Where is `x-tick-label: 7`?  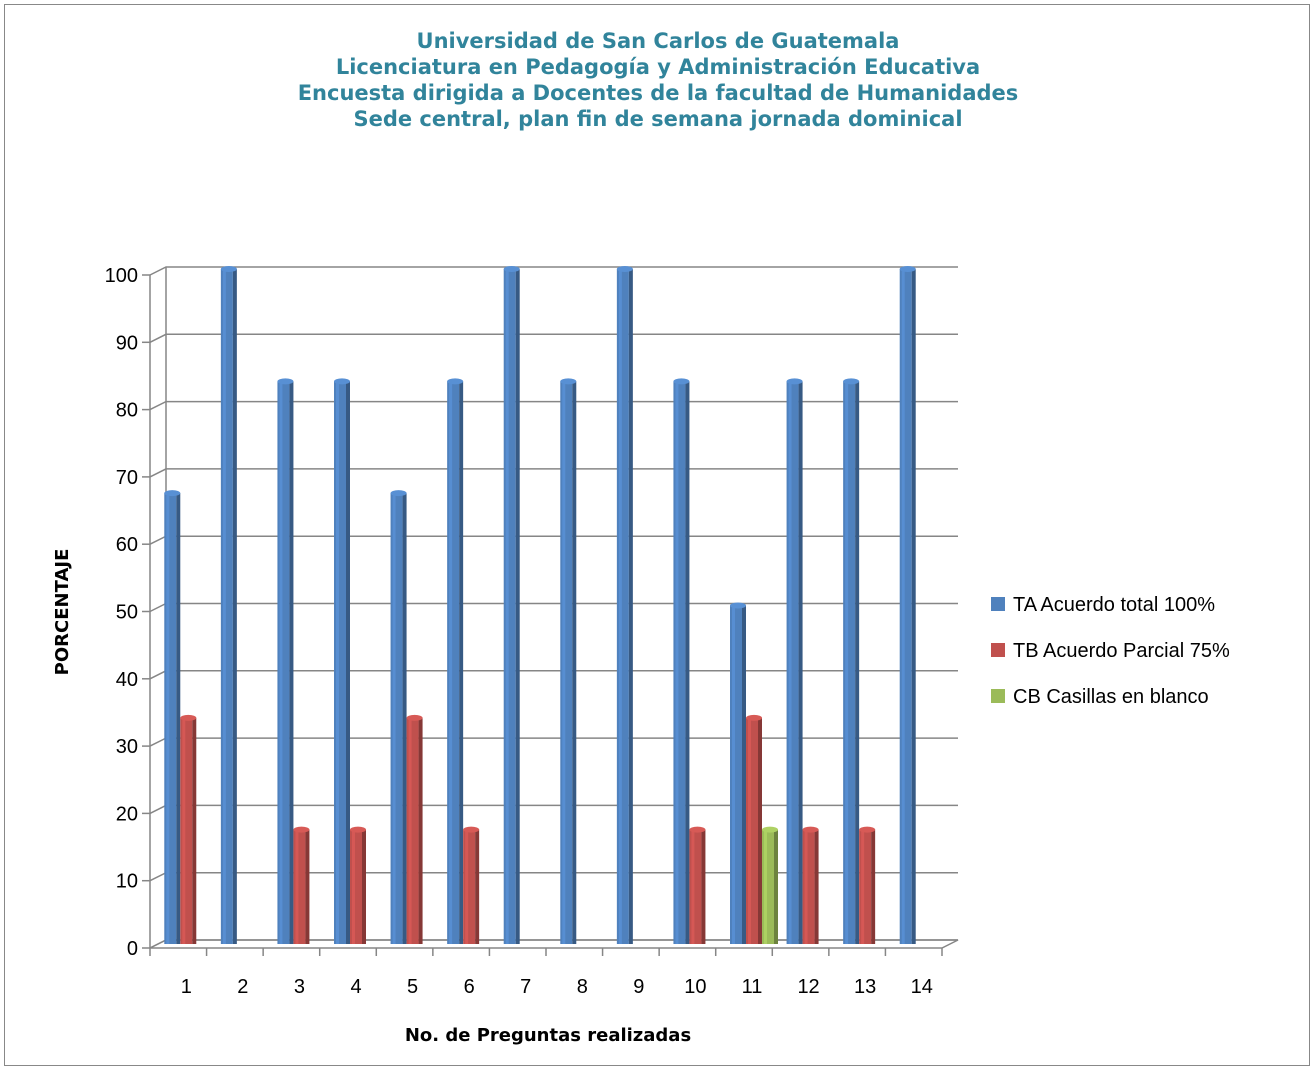 x-tick-label: 7 is located at coordinates (525, 987).